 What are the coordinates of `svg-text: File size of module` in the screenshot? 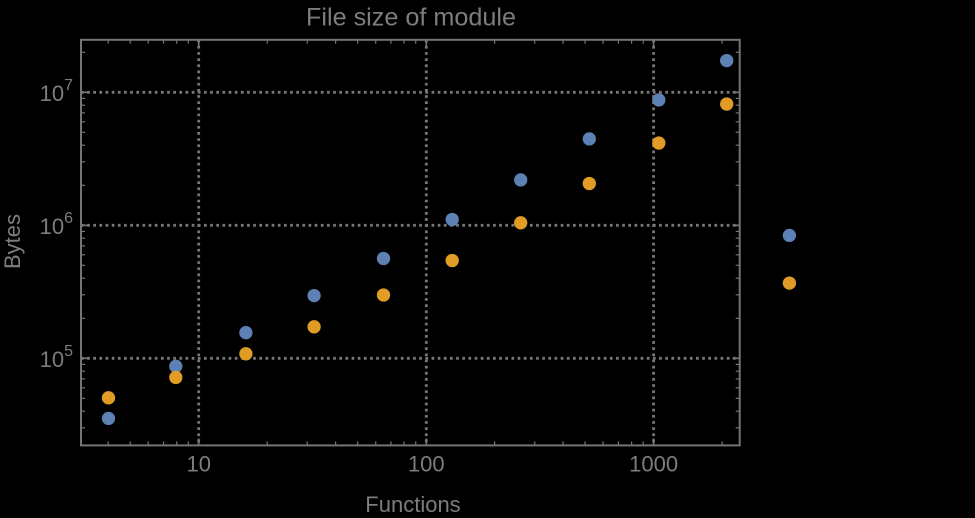 It's located at (411, 17).